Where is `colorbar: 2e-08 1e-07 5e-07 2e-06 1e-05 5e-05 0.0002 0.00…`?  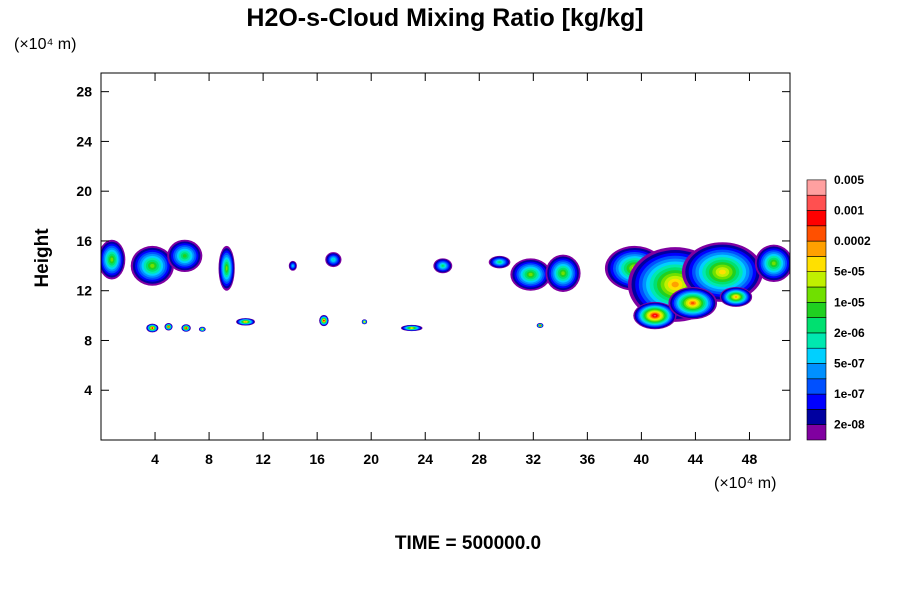
colorbar: 2e-08 1e-07 5e-07 2e-06 1e-05 5e-05 0.0002 0.00… is located at coordinates (838, 307).